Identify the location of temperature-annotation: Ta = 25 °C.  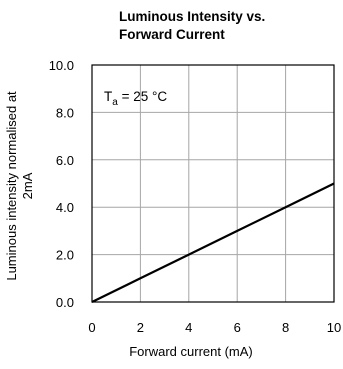
(135, 98).